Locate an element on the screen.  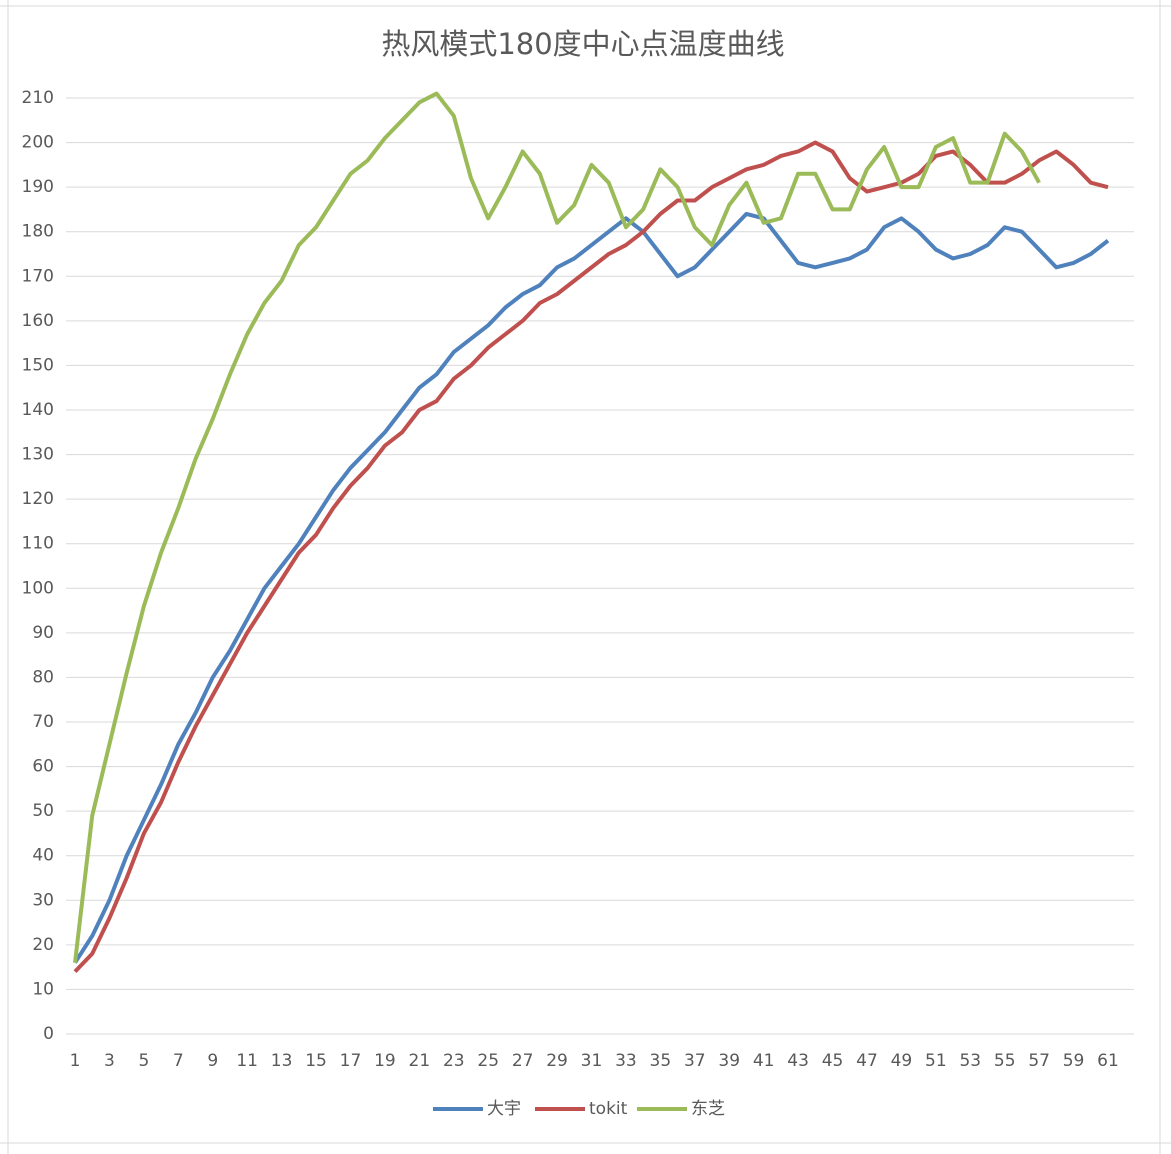
y-tick-label: 10 is located at coordinates (43, 989).